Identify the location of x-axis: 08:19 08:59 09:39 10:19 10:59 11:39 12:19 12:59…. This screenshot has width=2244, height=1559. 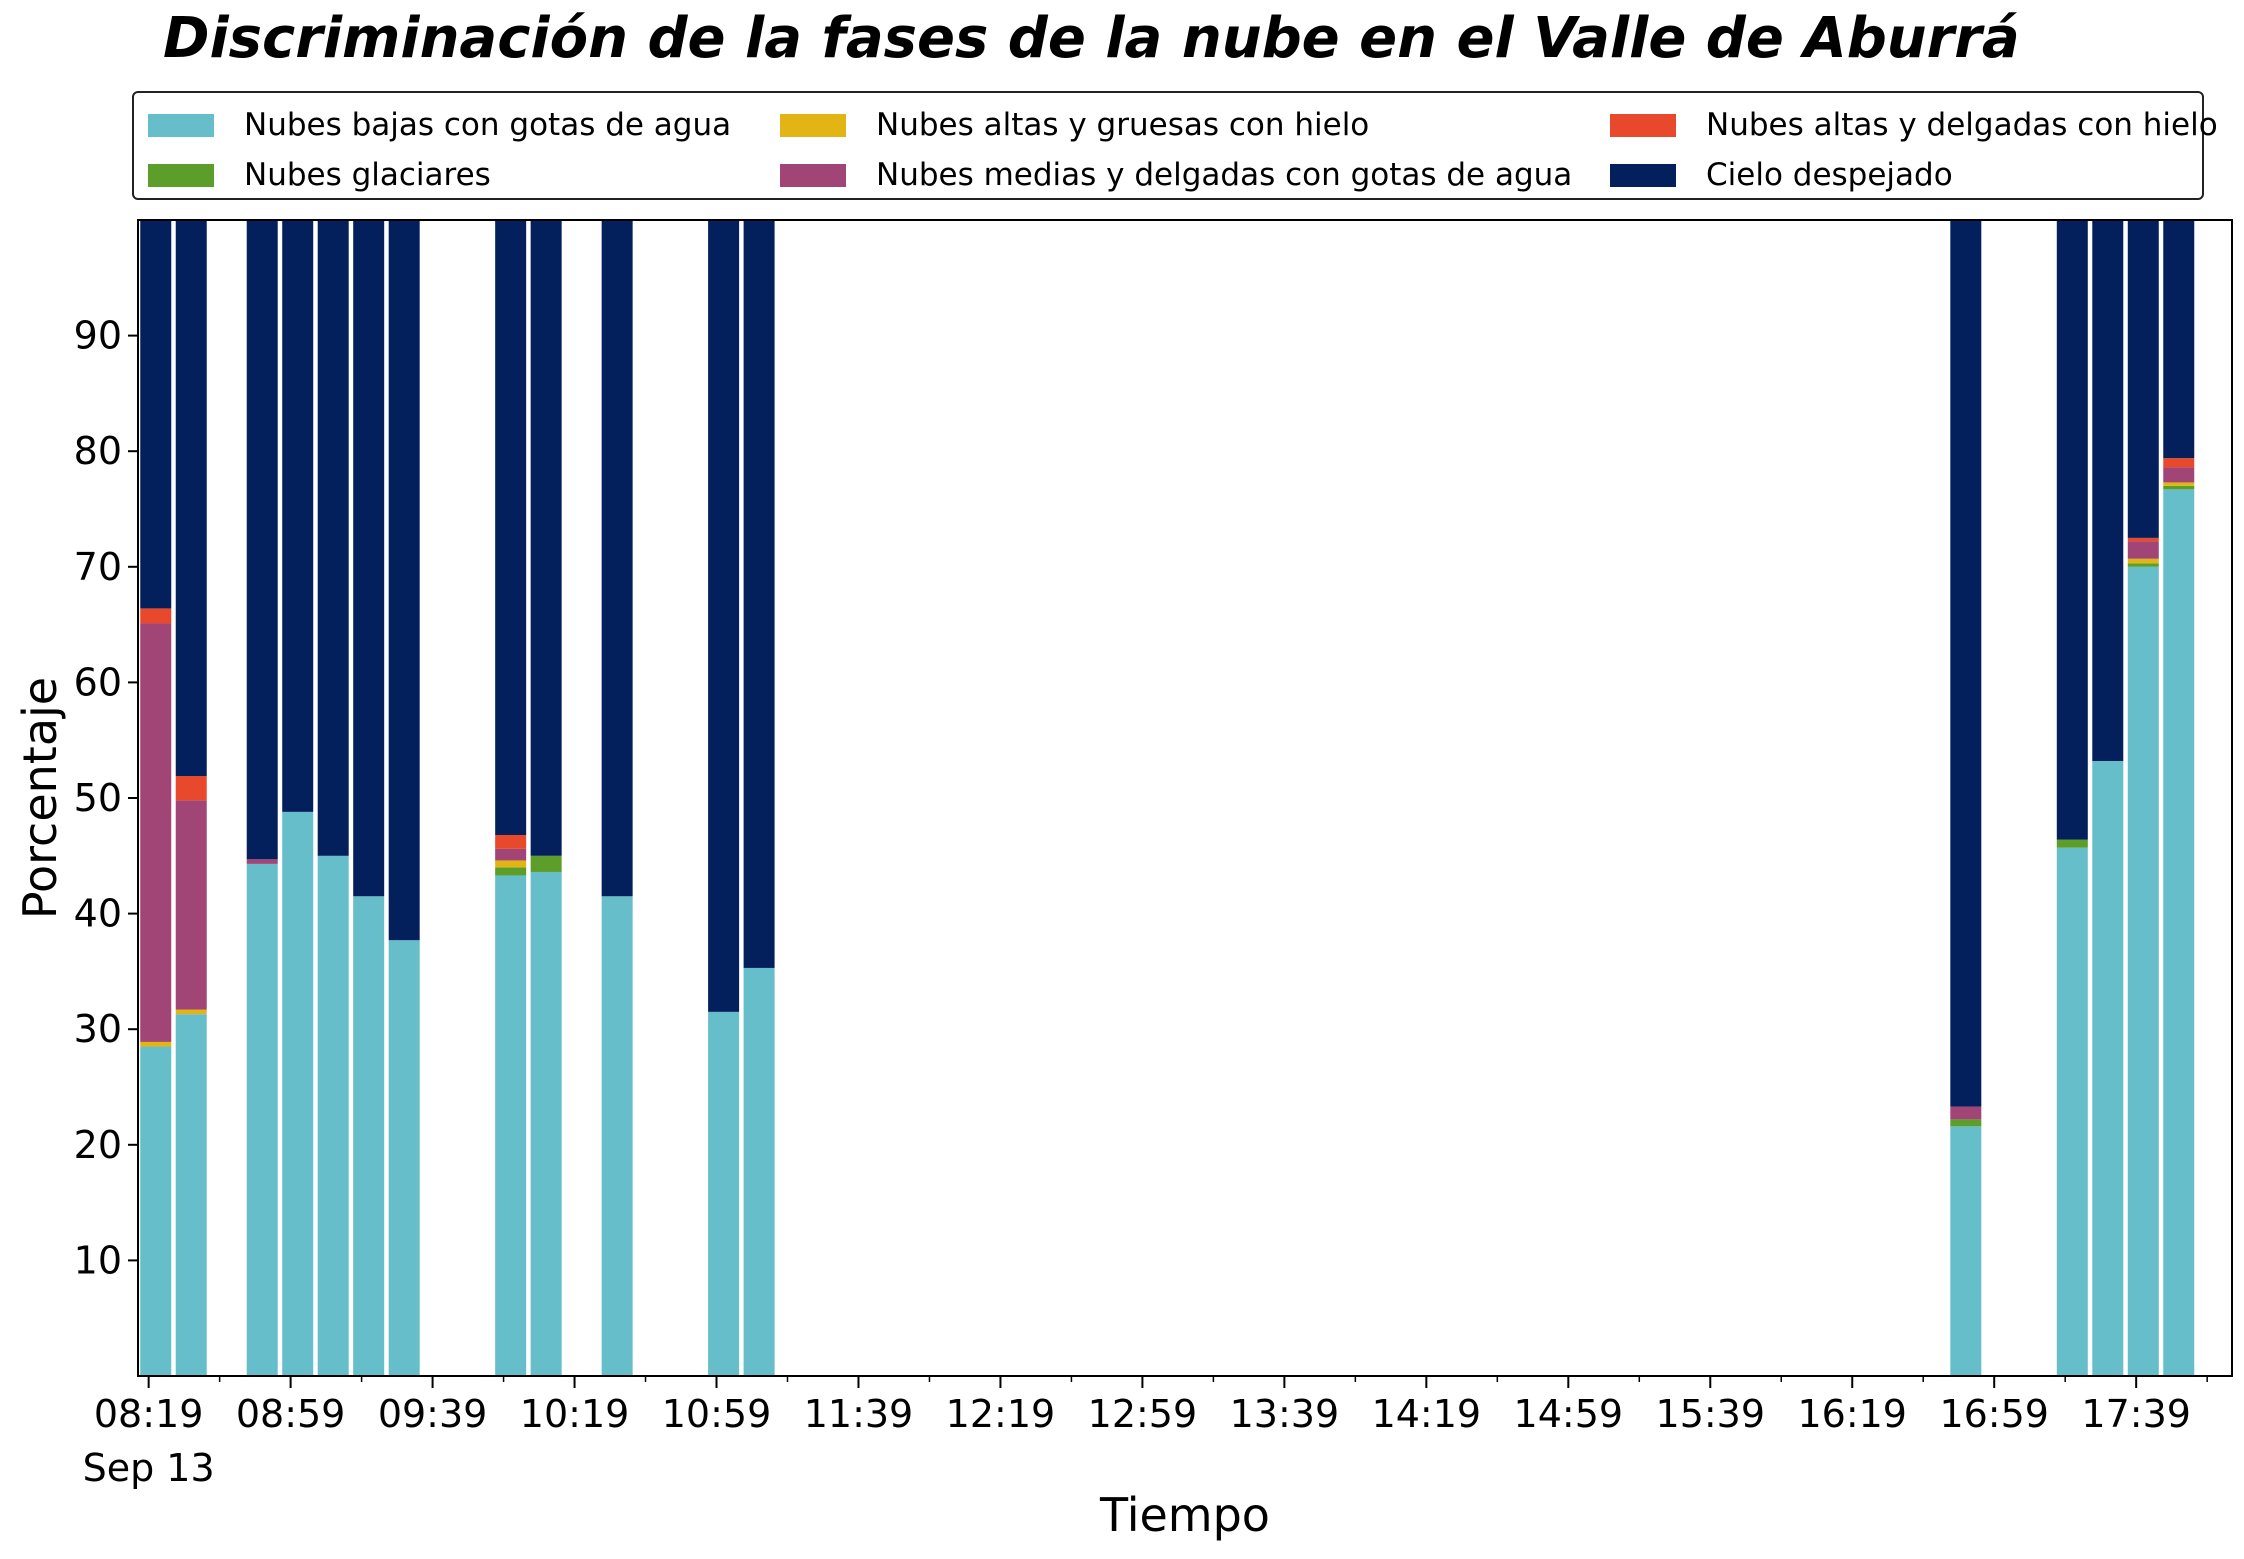
(1151, 1406).